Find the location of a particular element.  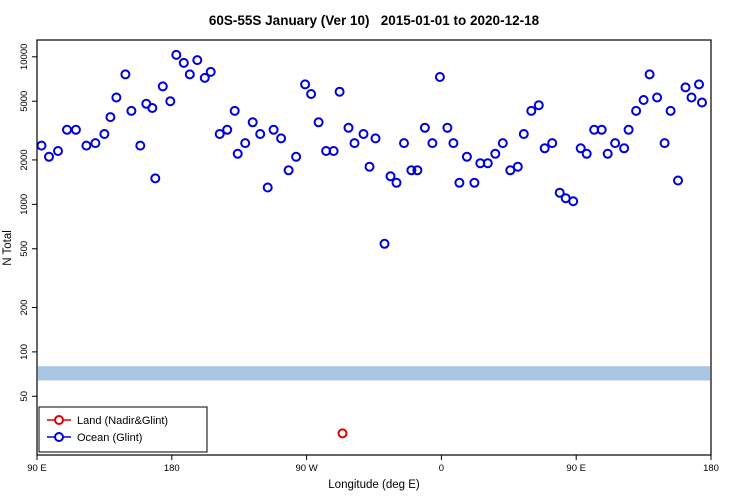

y-tick-label: 5000 is located at coordinates (24, 101).